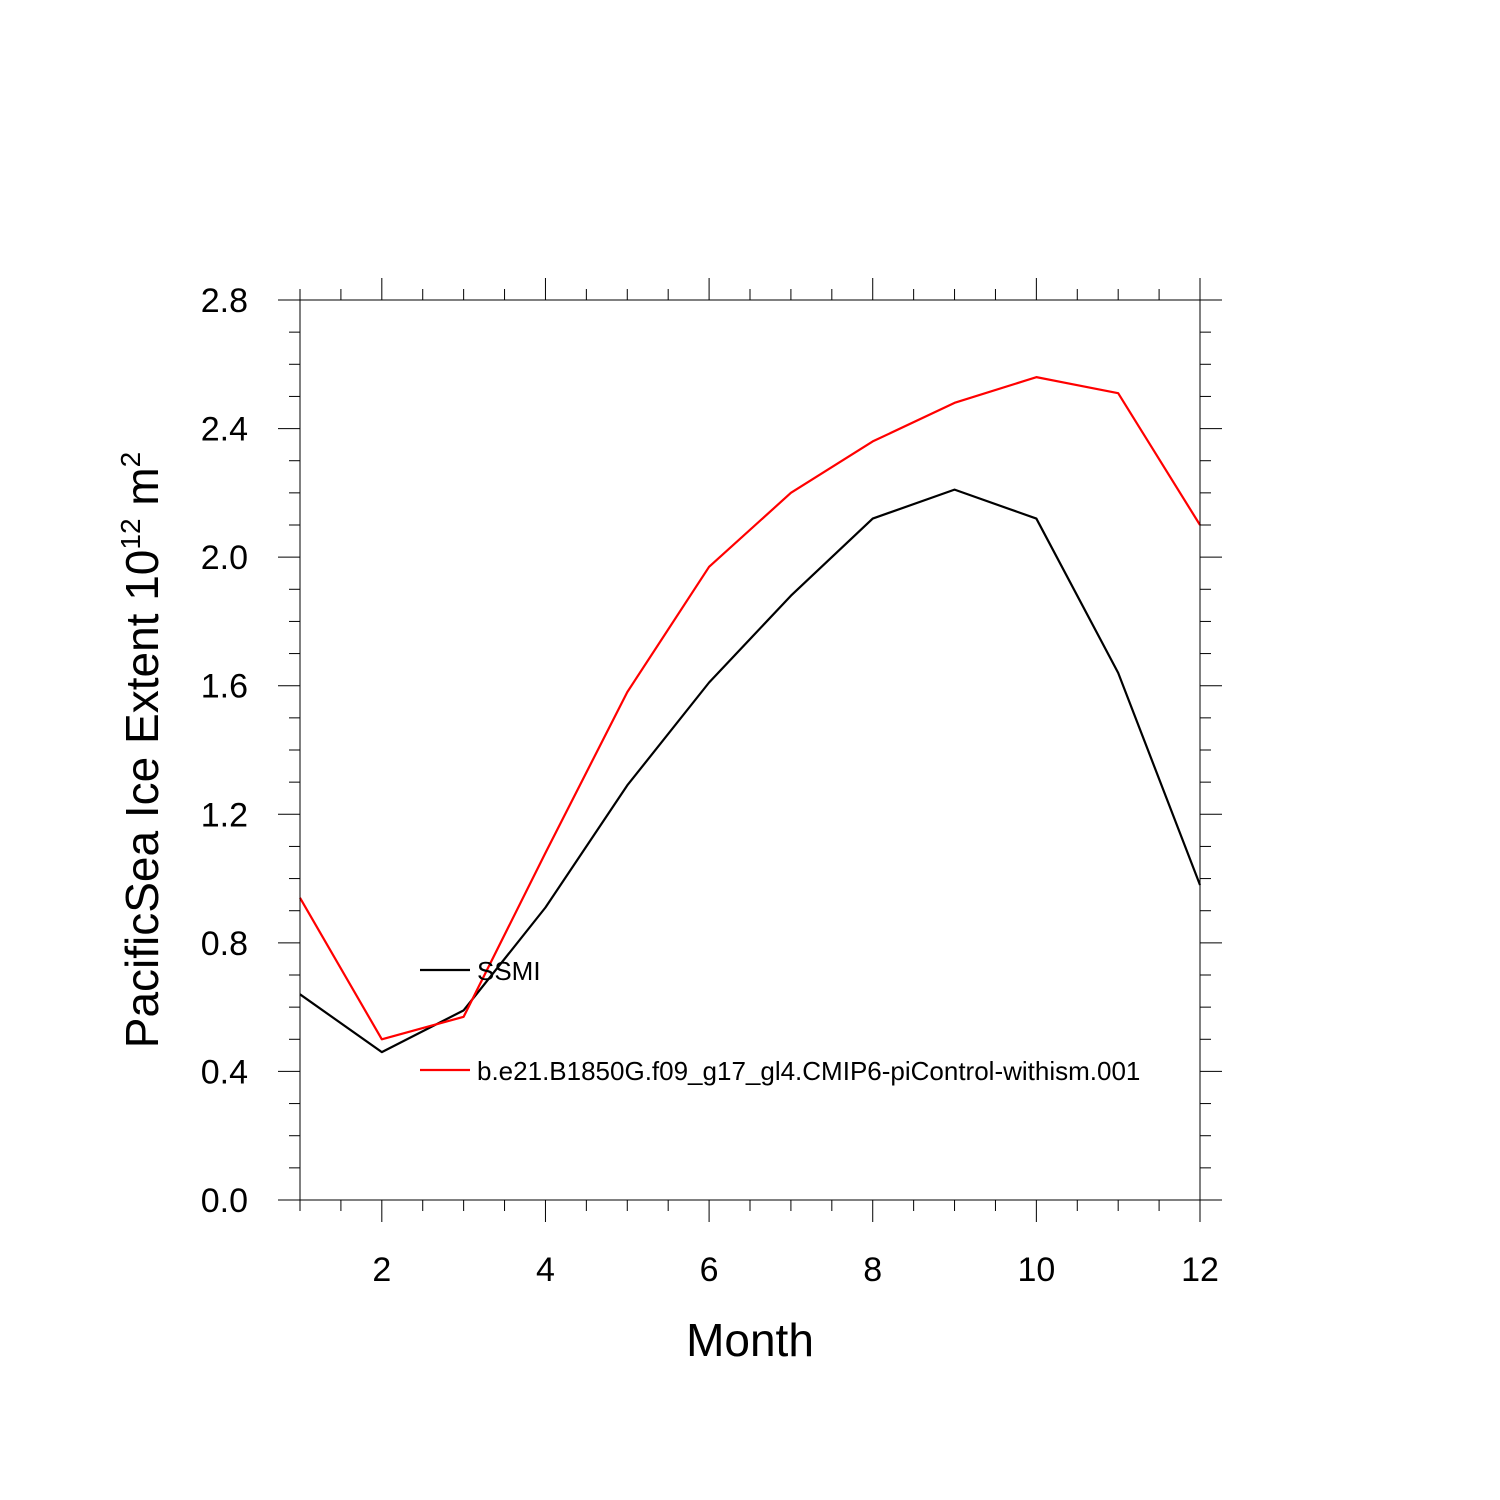 Image resolution: width=1500 pixels, height=1500 pixels. I want to click on x-tick-label: 10, so click(1036, 1270).